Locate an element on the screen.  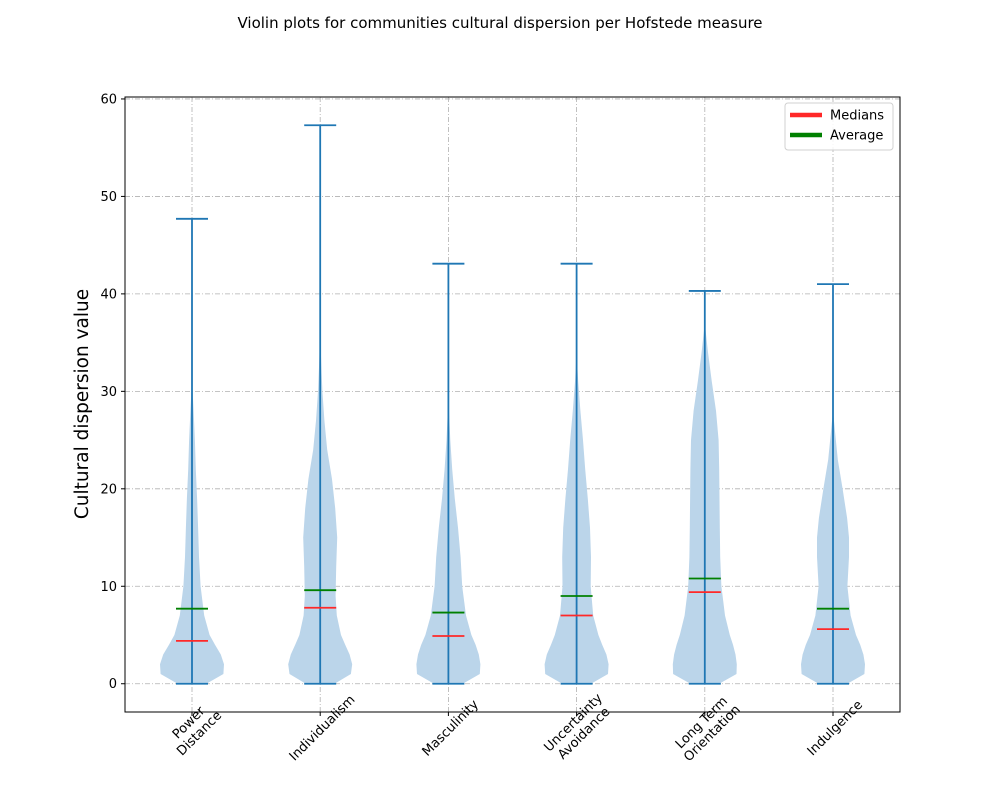
y-tick-label: 0 is located at coordinates (113, 684).